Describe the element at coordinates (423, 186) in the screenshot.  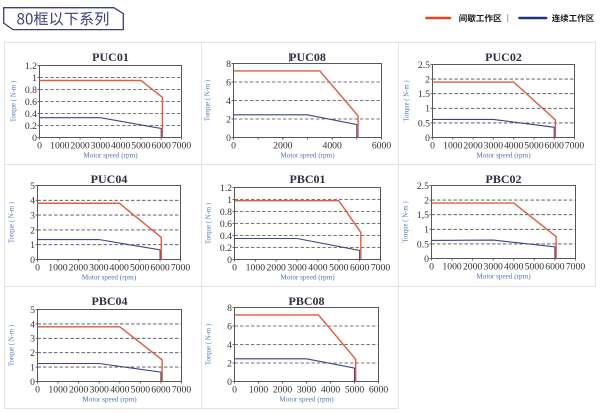
I see `svg-text: 2.5` at that location.